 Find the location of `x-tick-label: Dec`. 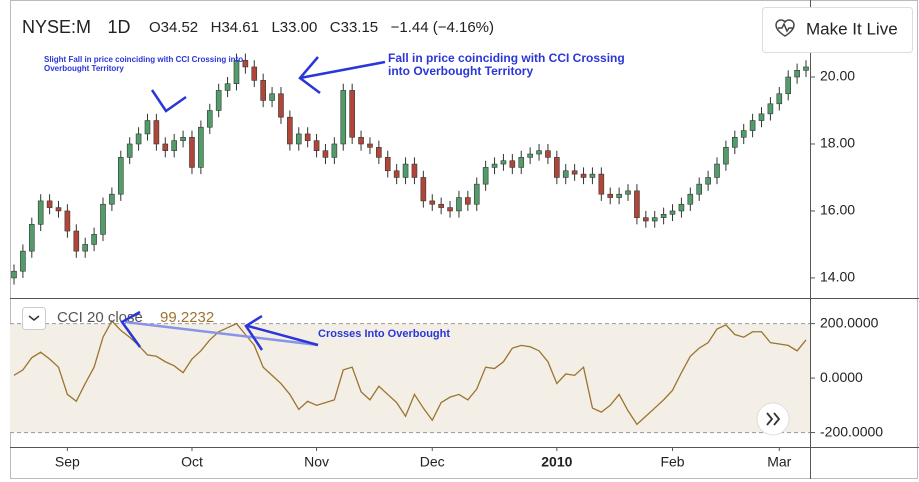

x-tick-label: Dec is located at coordinates (432, 462).